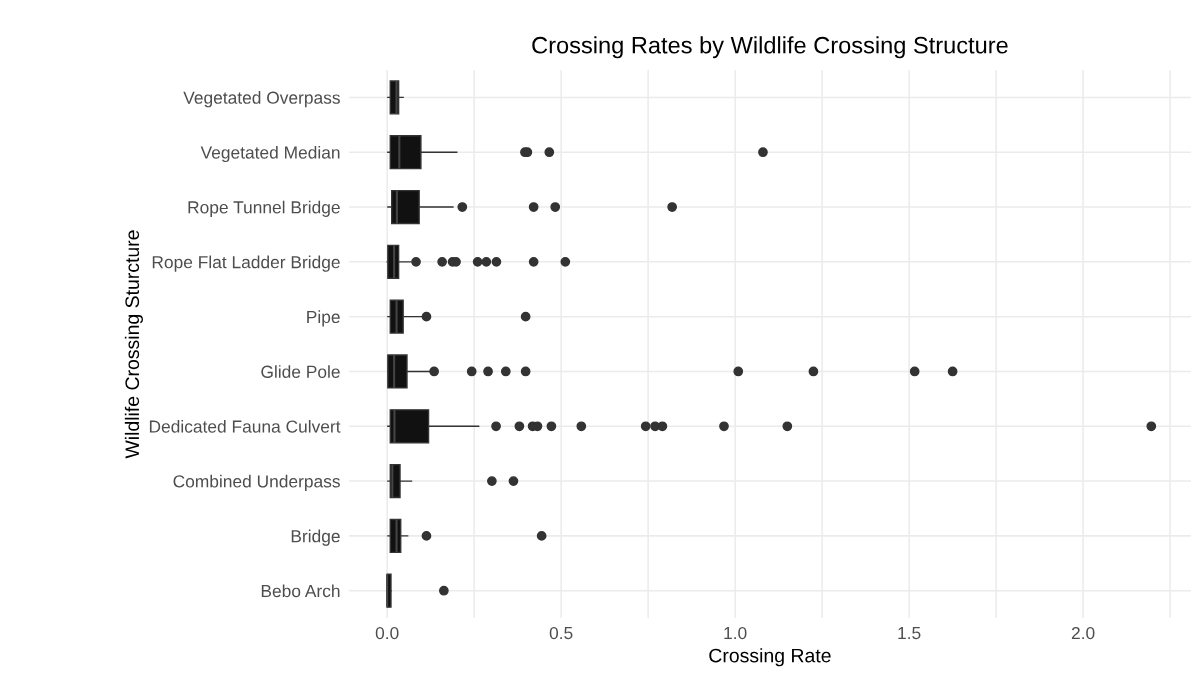 The image size is (1203, 700). I want to click on y-tick-label: Pipe, so click(323, 318).